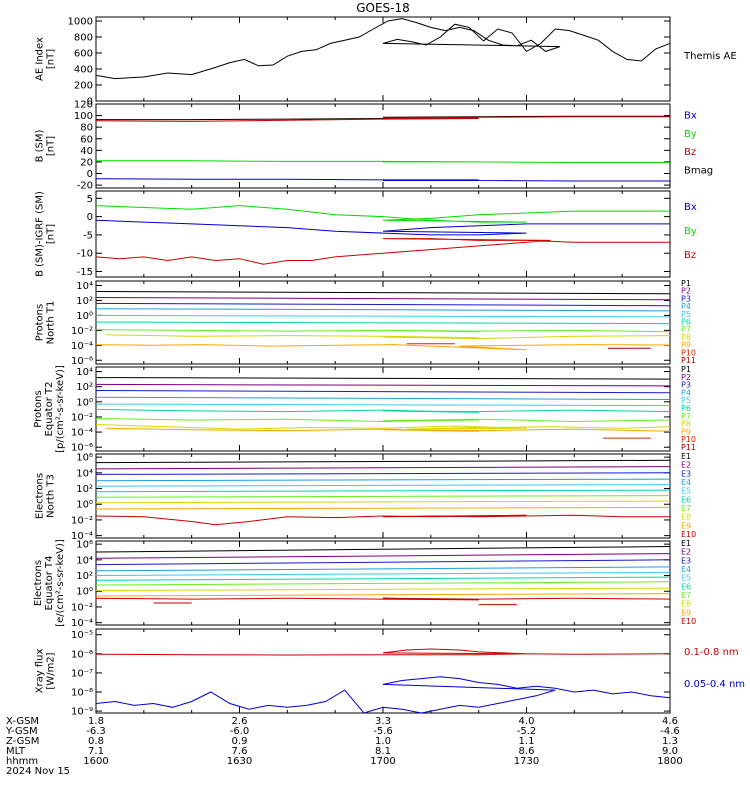 This screenshot has height=800, width=750. What do you see at coordinates (90, 174) in the screenshot?
I see `y-tick-label: 0` at bounding box center [90, 174].